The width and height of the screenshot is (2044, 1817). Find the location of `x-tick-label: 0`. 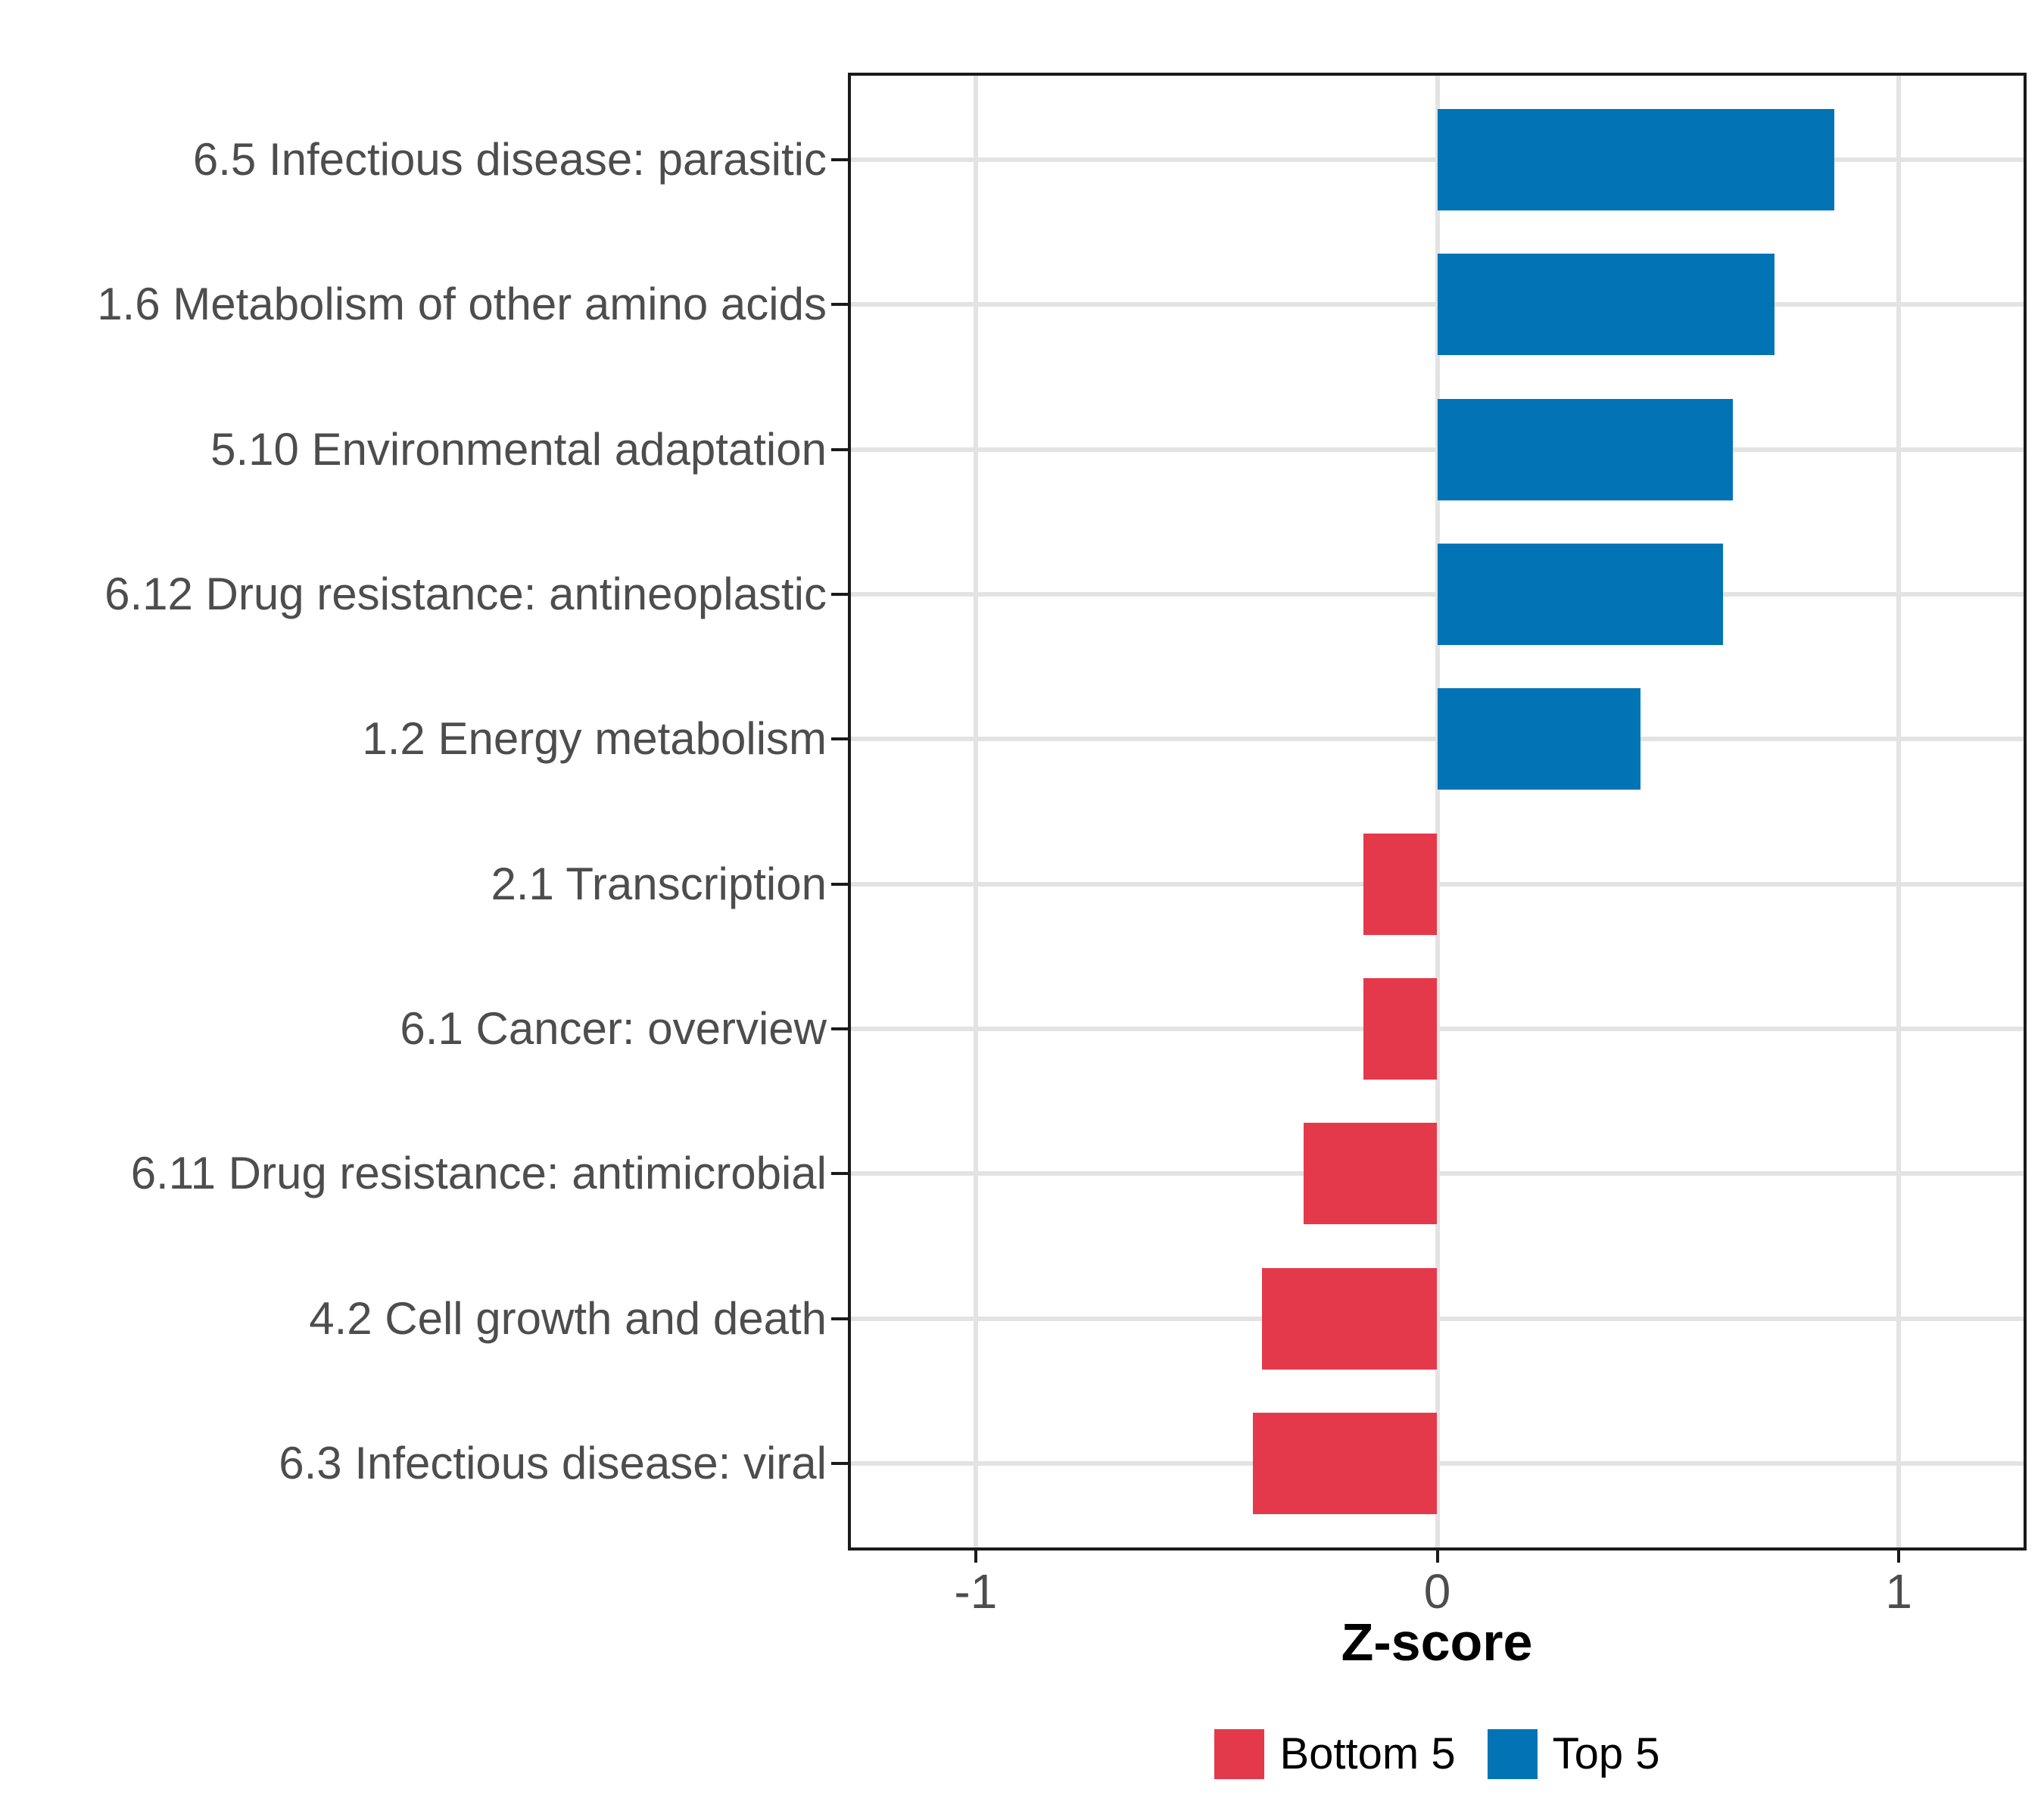

x-tick-label: 0 is located at coordinates (1437, 1592).